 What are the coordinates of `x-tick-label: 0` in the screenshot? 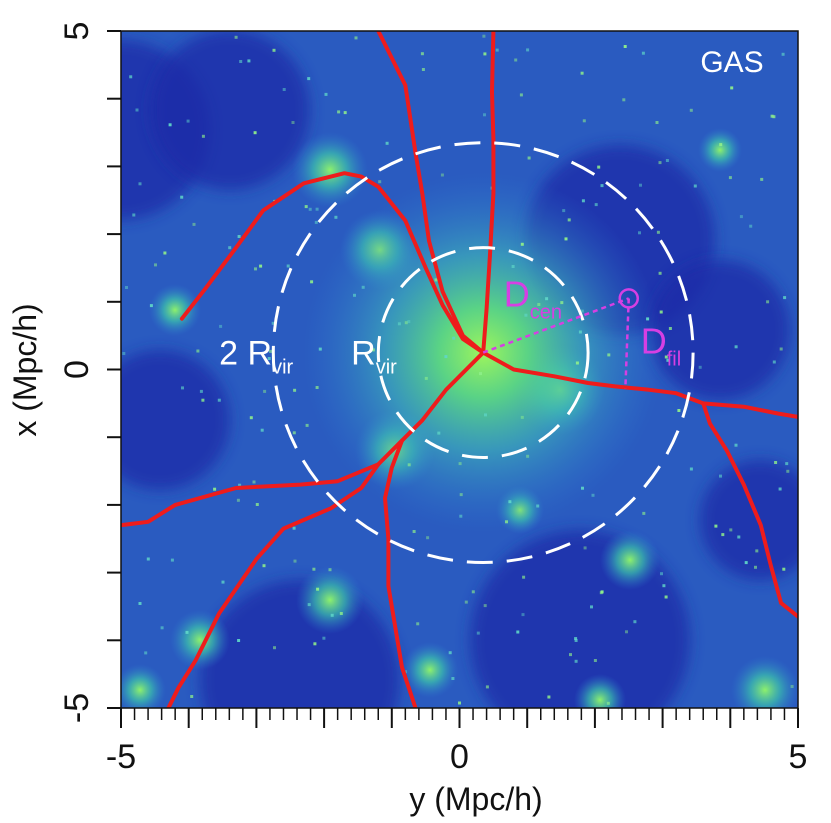 It's located at (459, 757).